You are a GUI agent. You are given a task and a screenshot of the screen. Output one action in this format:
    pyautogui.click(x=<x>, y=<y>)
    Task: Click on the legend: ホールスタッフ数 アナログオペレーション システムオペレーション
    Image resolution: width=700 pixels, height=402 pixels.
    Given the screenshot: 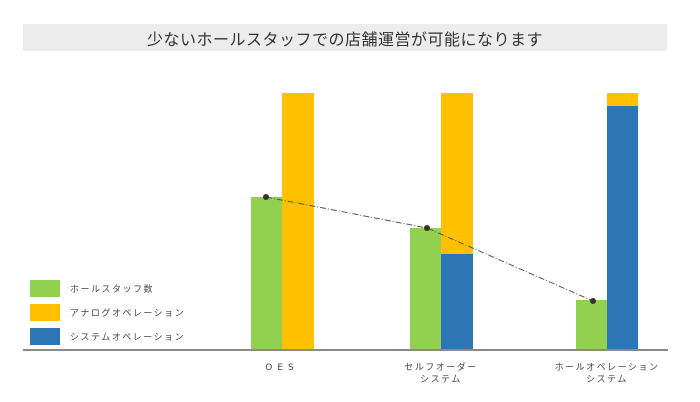 What is the action you would take?
    pyautogui.click(x=107, y=312)
    